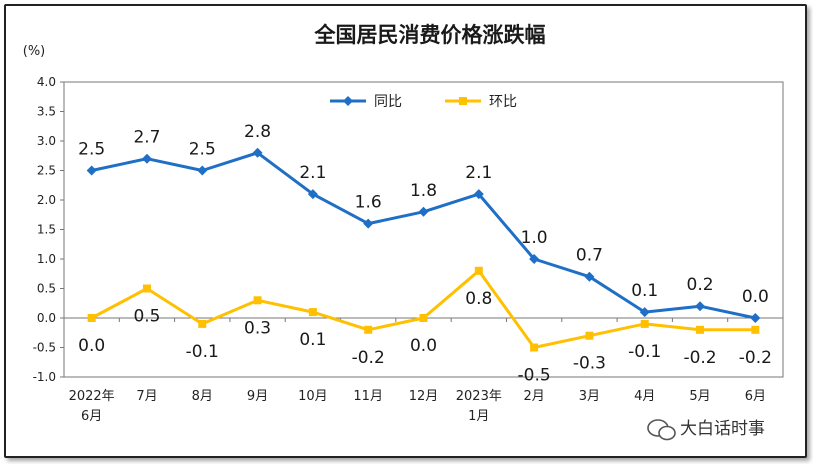 The width and height of the screenshot is (813, 464). I want to click on watermark: 大白话时事, so click(706, 430).